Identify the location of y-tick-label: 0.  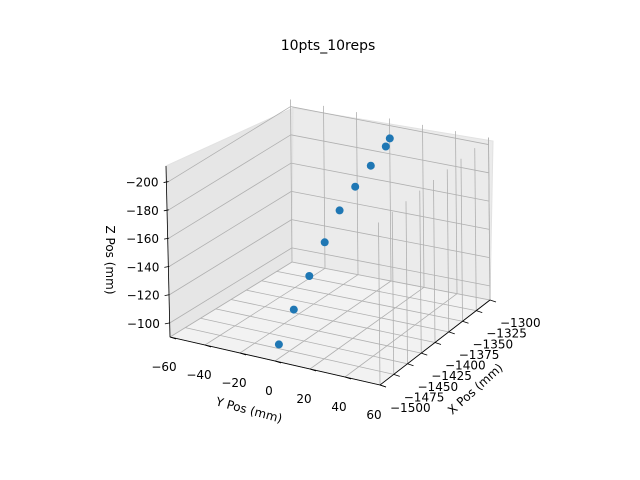
(269, 391).